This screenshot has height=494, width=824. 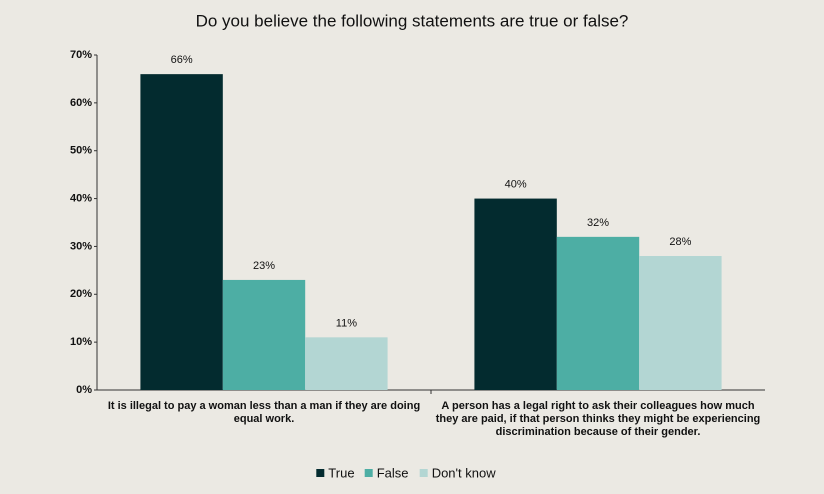 I want to click on data-label: 66%, so click(x=182, y=60).